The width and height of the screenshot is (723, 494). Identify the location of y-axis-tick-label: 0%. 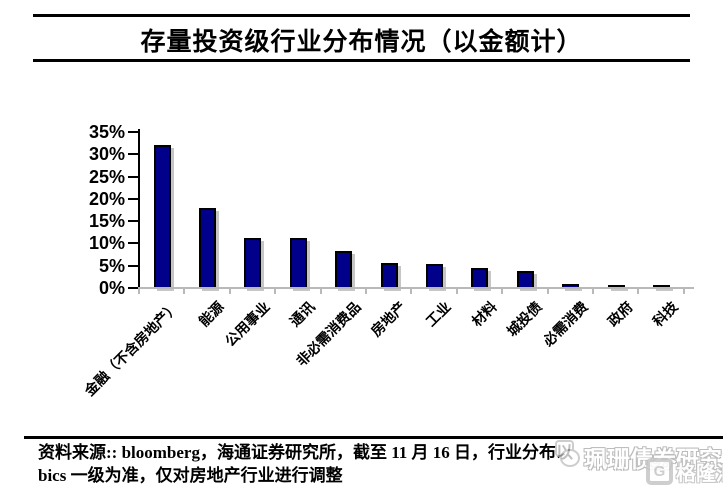
(111, 288).